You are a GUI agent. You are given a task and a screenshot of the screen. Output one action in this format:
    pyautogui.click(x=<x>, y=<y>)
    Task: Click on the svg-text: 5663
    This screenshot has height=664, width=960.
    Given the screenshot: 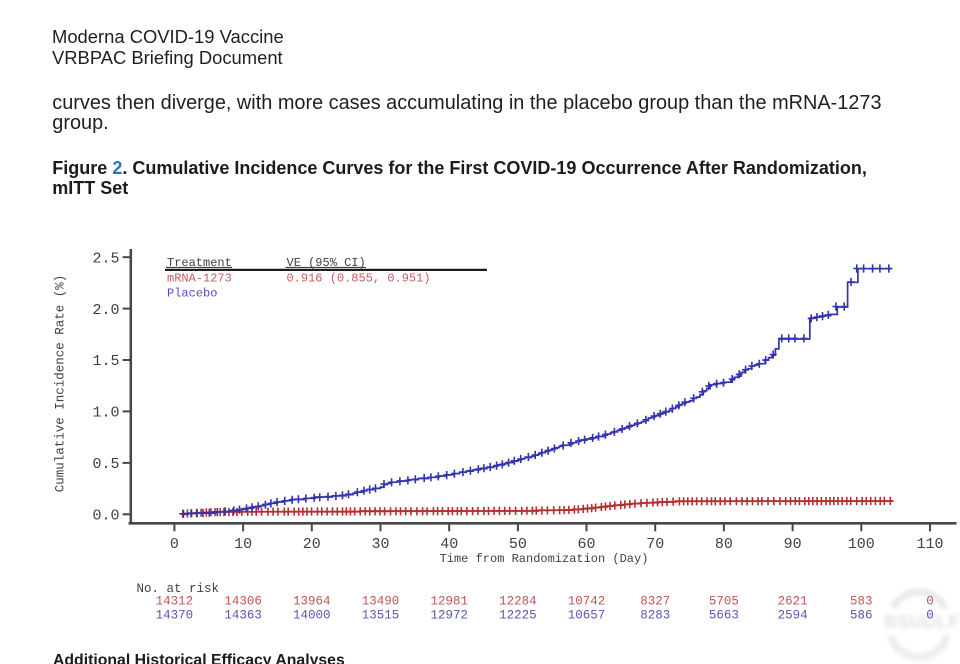 What is the action you would take?
    pyautogui.click(x=724, y=616)
    